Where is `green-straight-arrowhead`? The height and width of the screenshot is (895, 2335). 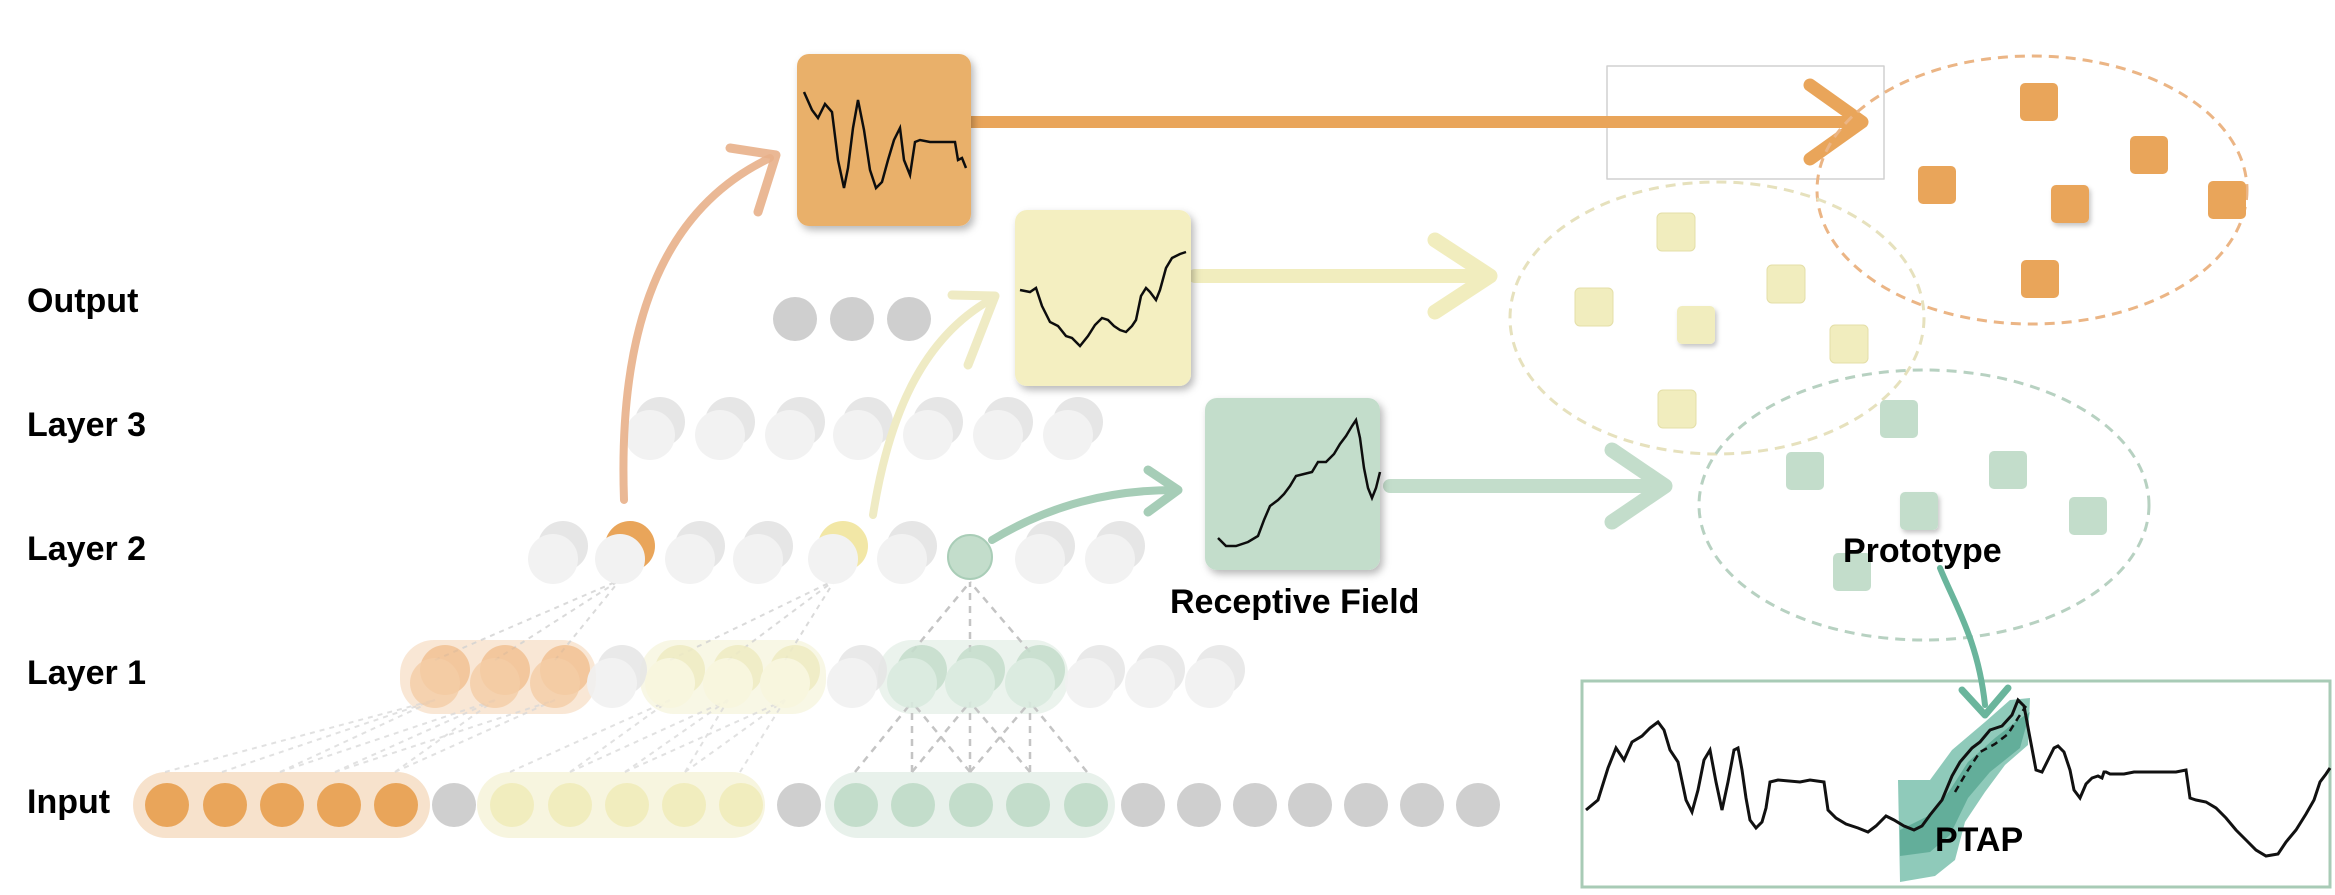 green-straight-arrowhead is located at coordinates (1638, 486).